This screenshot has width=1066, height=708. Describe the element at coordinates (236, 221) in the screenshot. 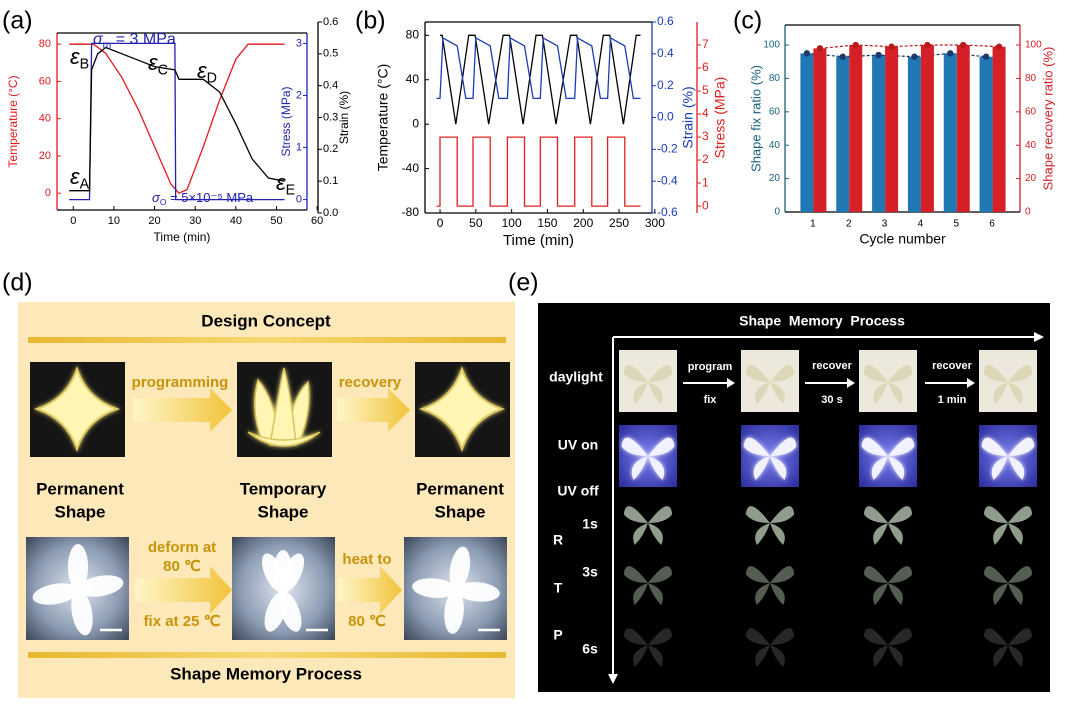

I see `x-tick-label: 40` at that location.